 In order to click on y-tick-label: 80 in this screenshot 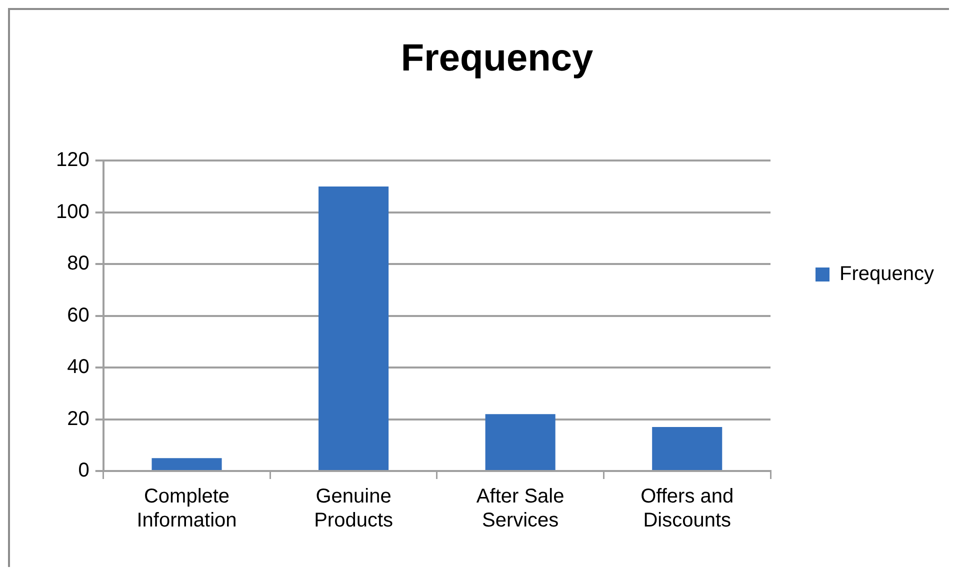, I will do `click(78, 263)`.